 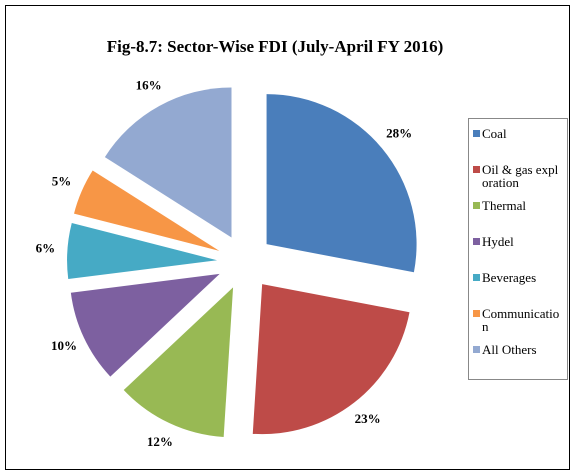 What do you see at coordinates (509, 277) in the screenshot?
I see `legend-label: Beverages` at bounding box center [509, 277].